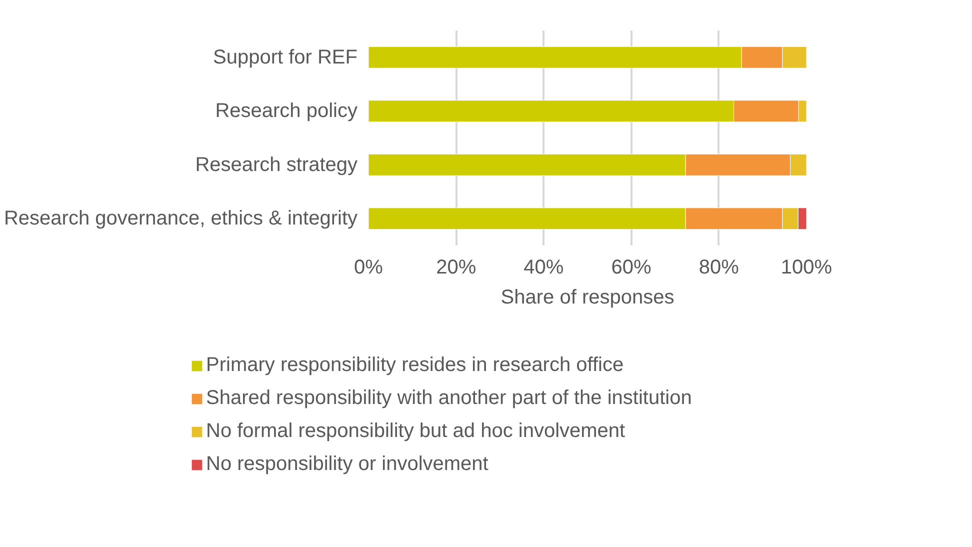  What do you see at coordinates (286, 111) in the screenshot?
I see `y-tick-label: Research policy` at bounding box center [286, 111].